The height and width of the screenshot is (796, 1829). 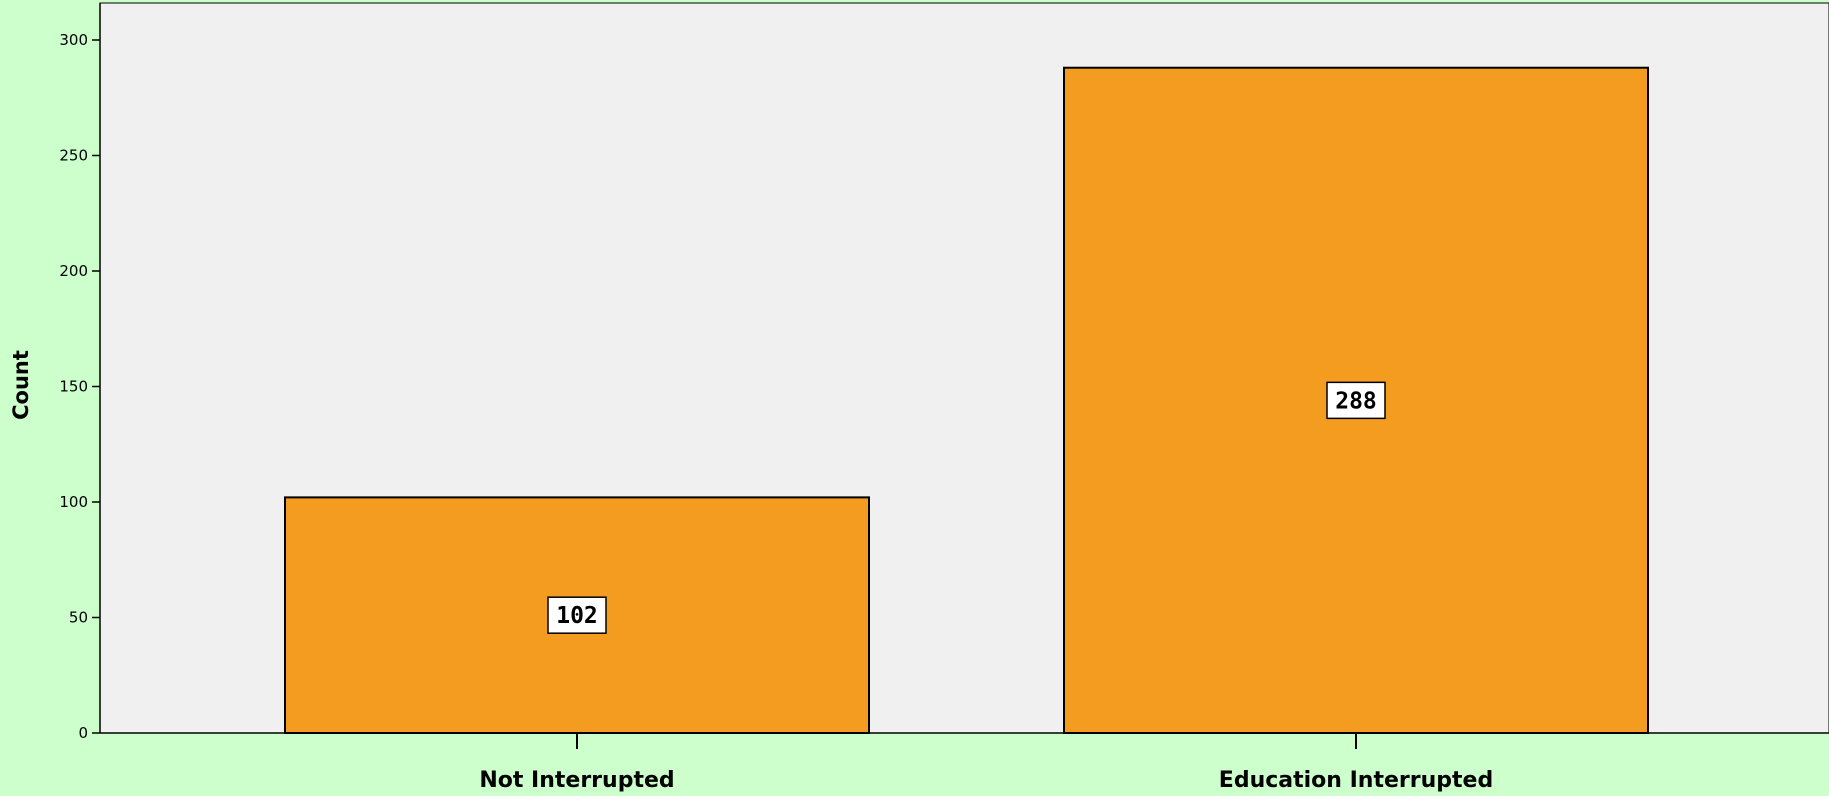 I want to click on y-tick-label: 0, so click(x=83, y=733).